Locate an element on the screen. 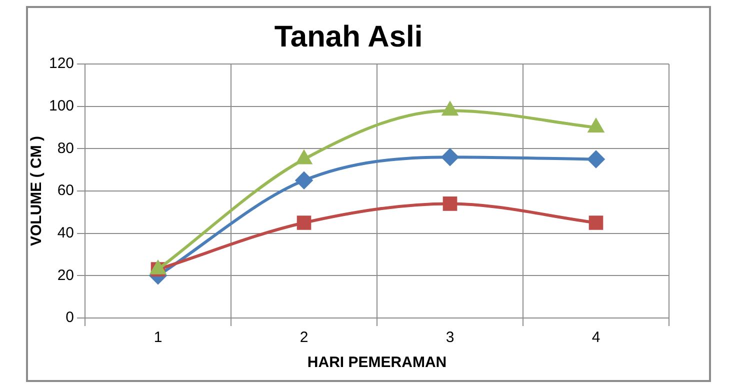  y-tick-label: 0 is located at coordinates (70, 317).